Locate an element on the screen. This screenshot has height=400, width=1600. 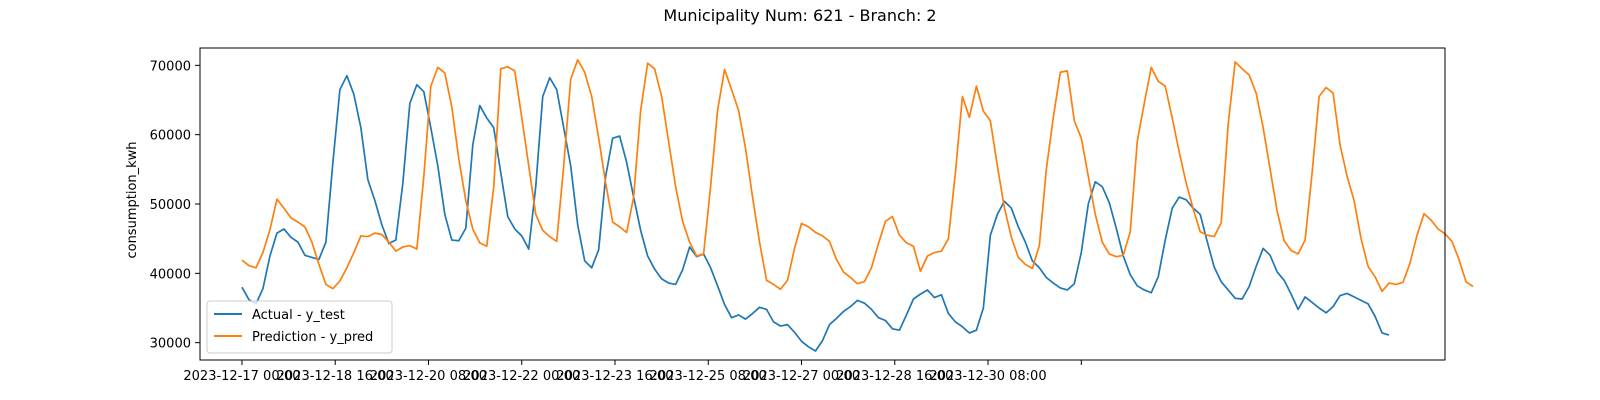
y-tick-label: 60000 is located at coordinates (170, 136).